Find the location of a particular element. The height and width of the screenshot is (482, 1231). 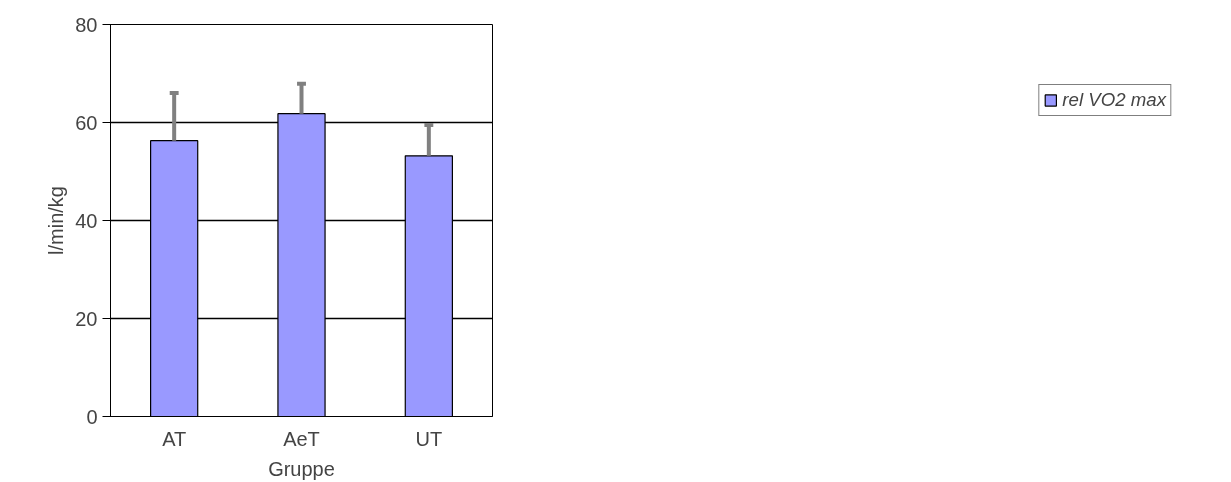

y-axis-title: l/min/kg is located at coordinates (56, 220).